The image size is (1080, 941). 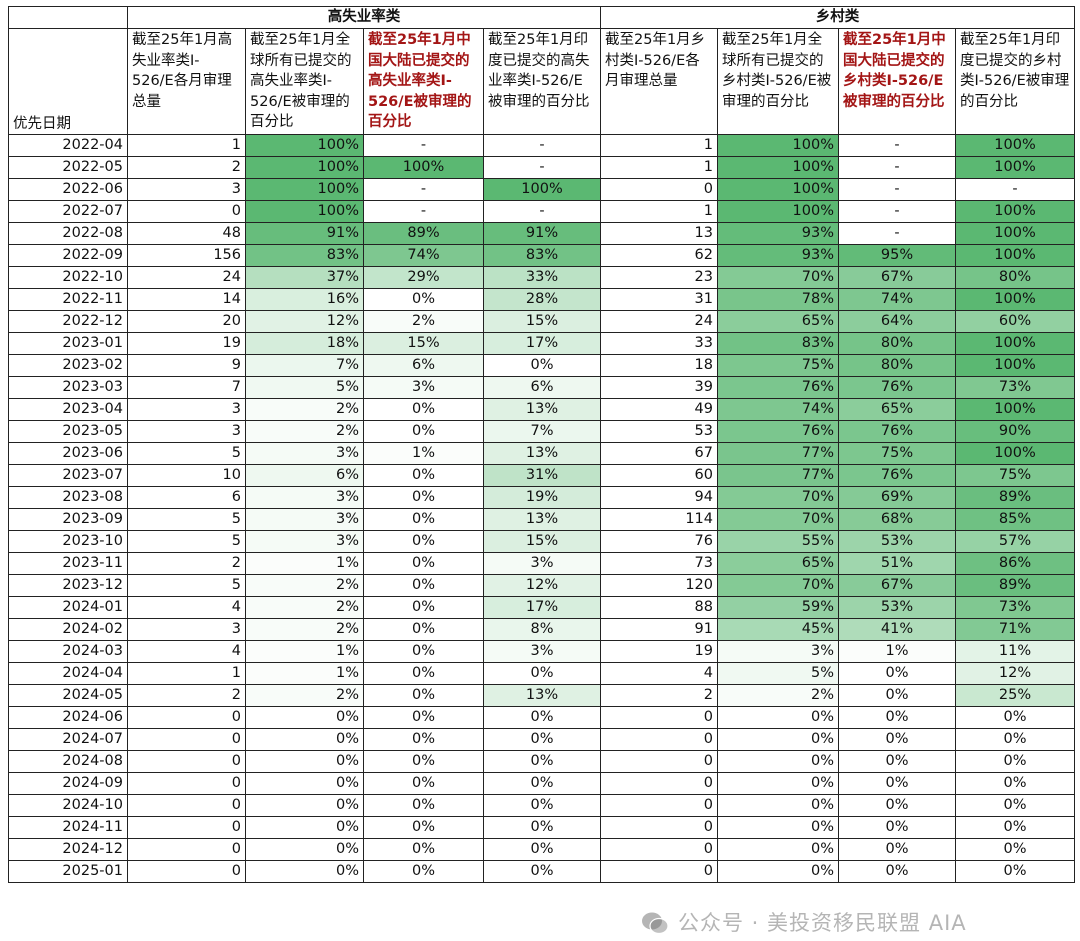 I want to click on table-row: 2023-03 7 5% 3% 6% 39 76% 76% 73%, so click(x=541, y=387).